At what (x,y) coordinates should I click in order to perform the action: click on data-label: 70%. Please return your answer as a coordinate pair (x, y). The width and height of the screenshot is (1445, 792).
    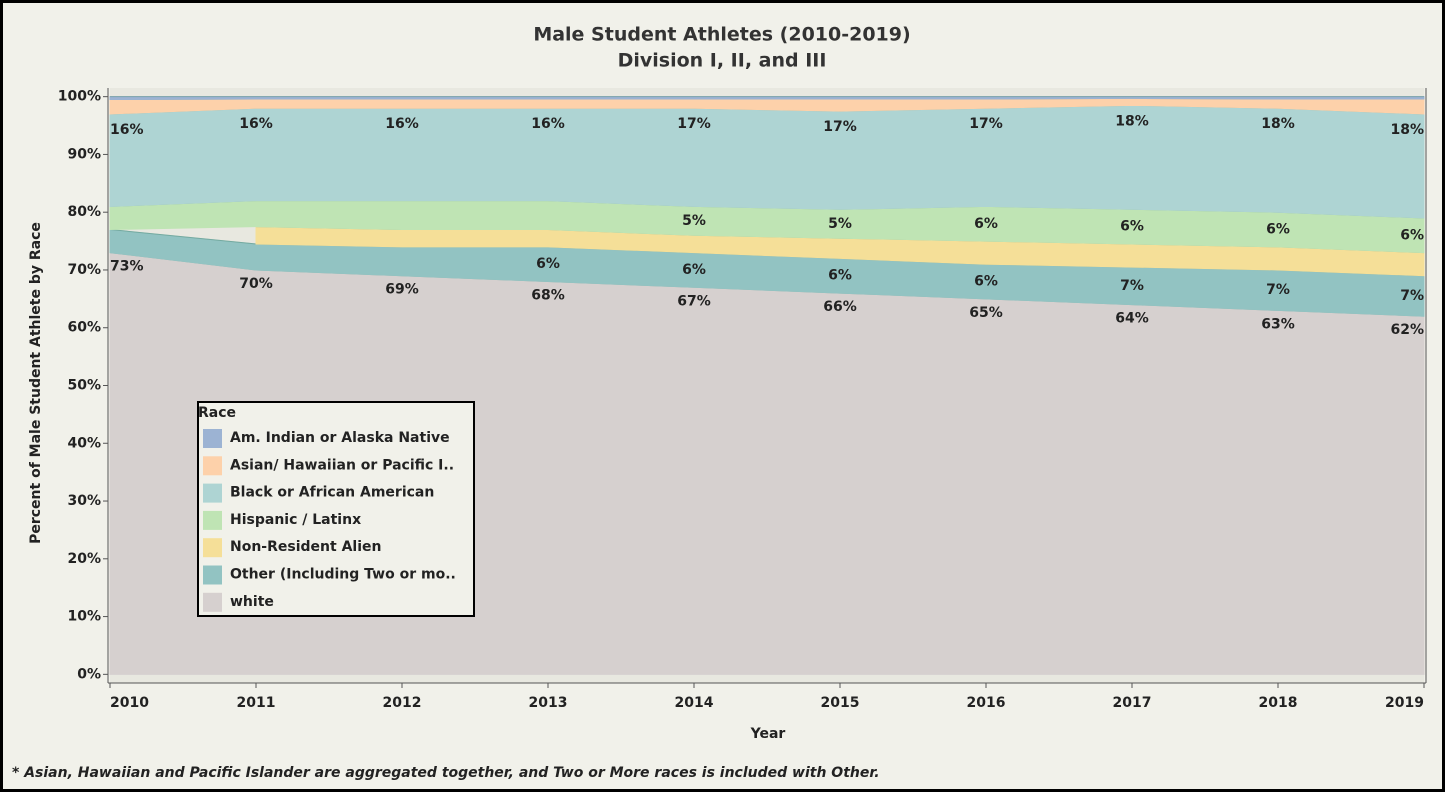
    Looking at the image, I should click on (256, 284).